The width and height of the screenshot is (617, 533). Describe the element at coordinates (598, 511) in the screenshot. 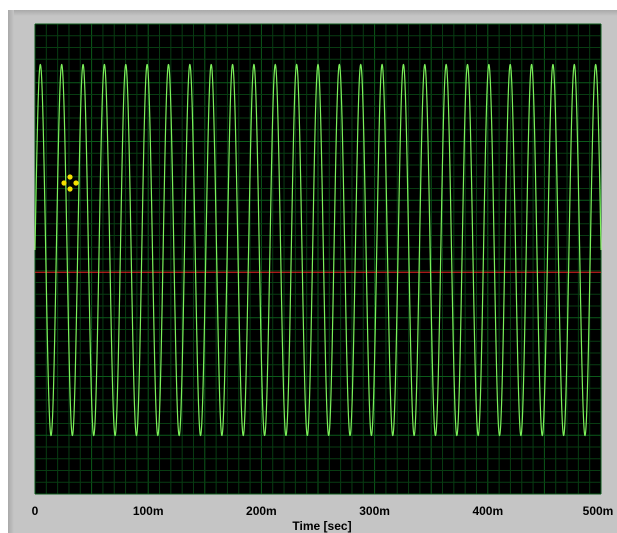

I see `x-tick-label: 500m` at that location.